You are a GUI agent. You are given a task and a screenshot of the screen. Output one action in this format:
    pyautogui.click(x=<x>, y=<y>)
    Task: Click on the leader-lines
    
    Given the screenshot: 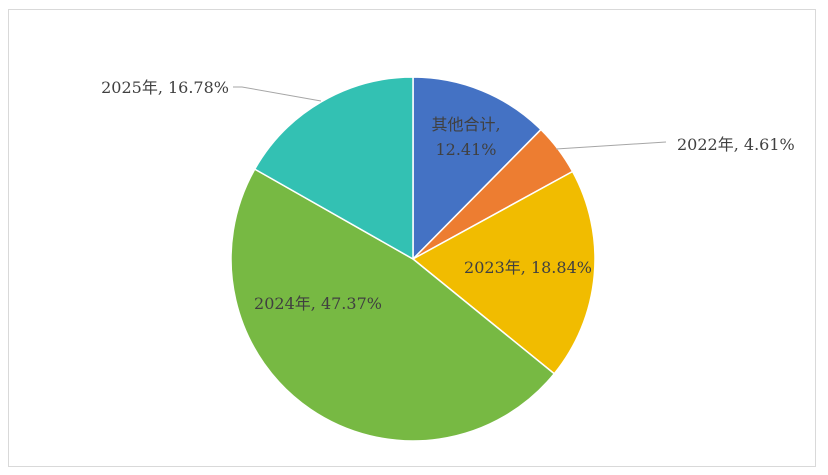 What is the action you would take?
    pyautogui.click(x=450, y=118)
    